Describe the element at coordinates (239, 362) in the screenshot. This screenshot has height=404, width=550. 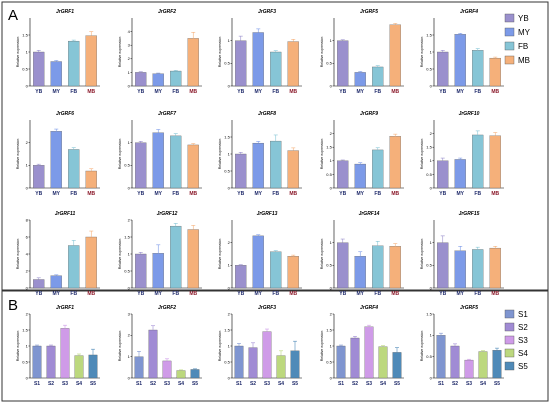
I see `bar-s1` at that location.